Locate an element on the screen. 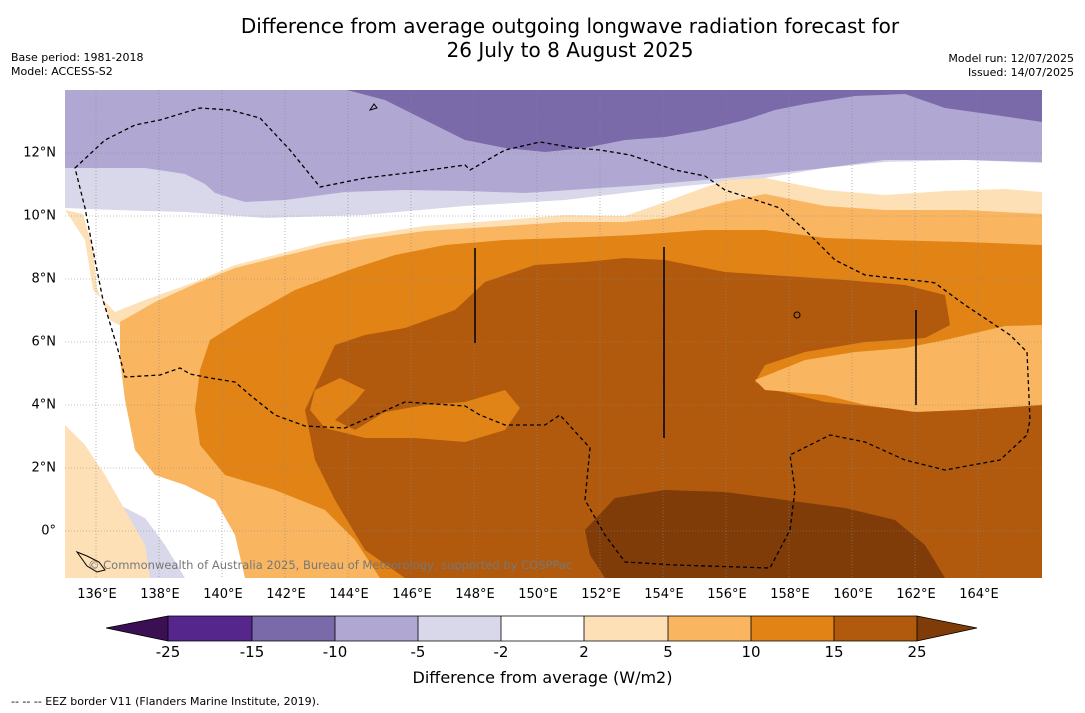  colorbar-label: 25 is located at coordinates (917, 652).